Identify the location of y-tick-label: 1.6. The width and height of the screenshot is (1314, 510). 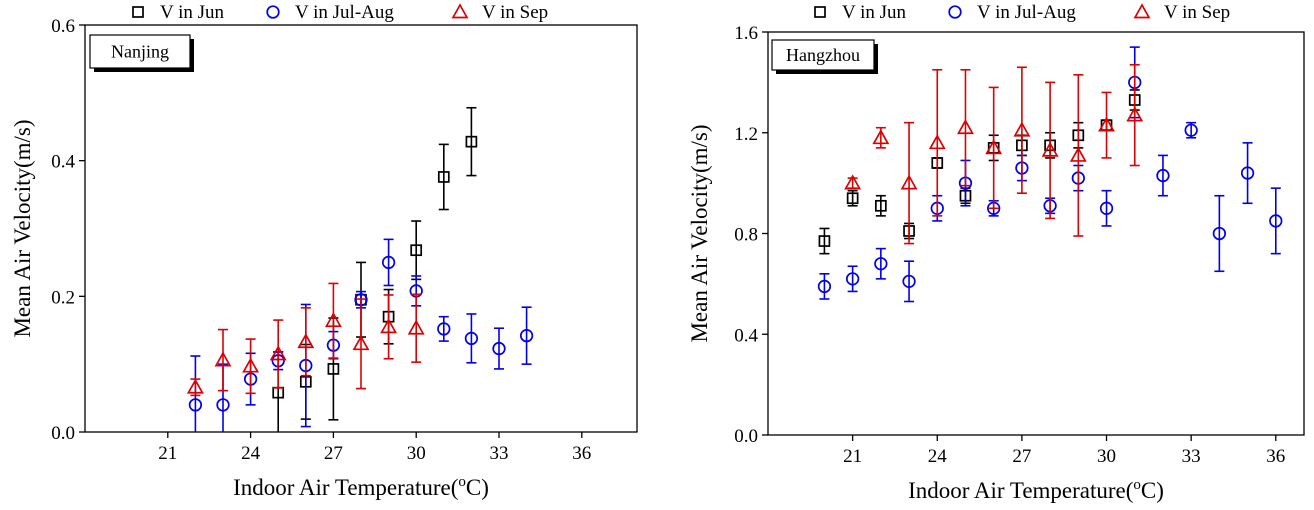
(746, 33).